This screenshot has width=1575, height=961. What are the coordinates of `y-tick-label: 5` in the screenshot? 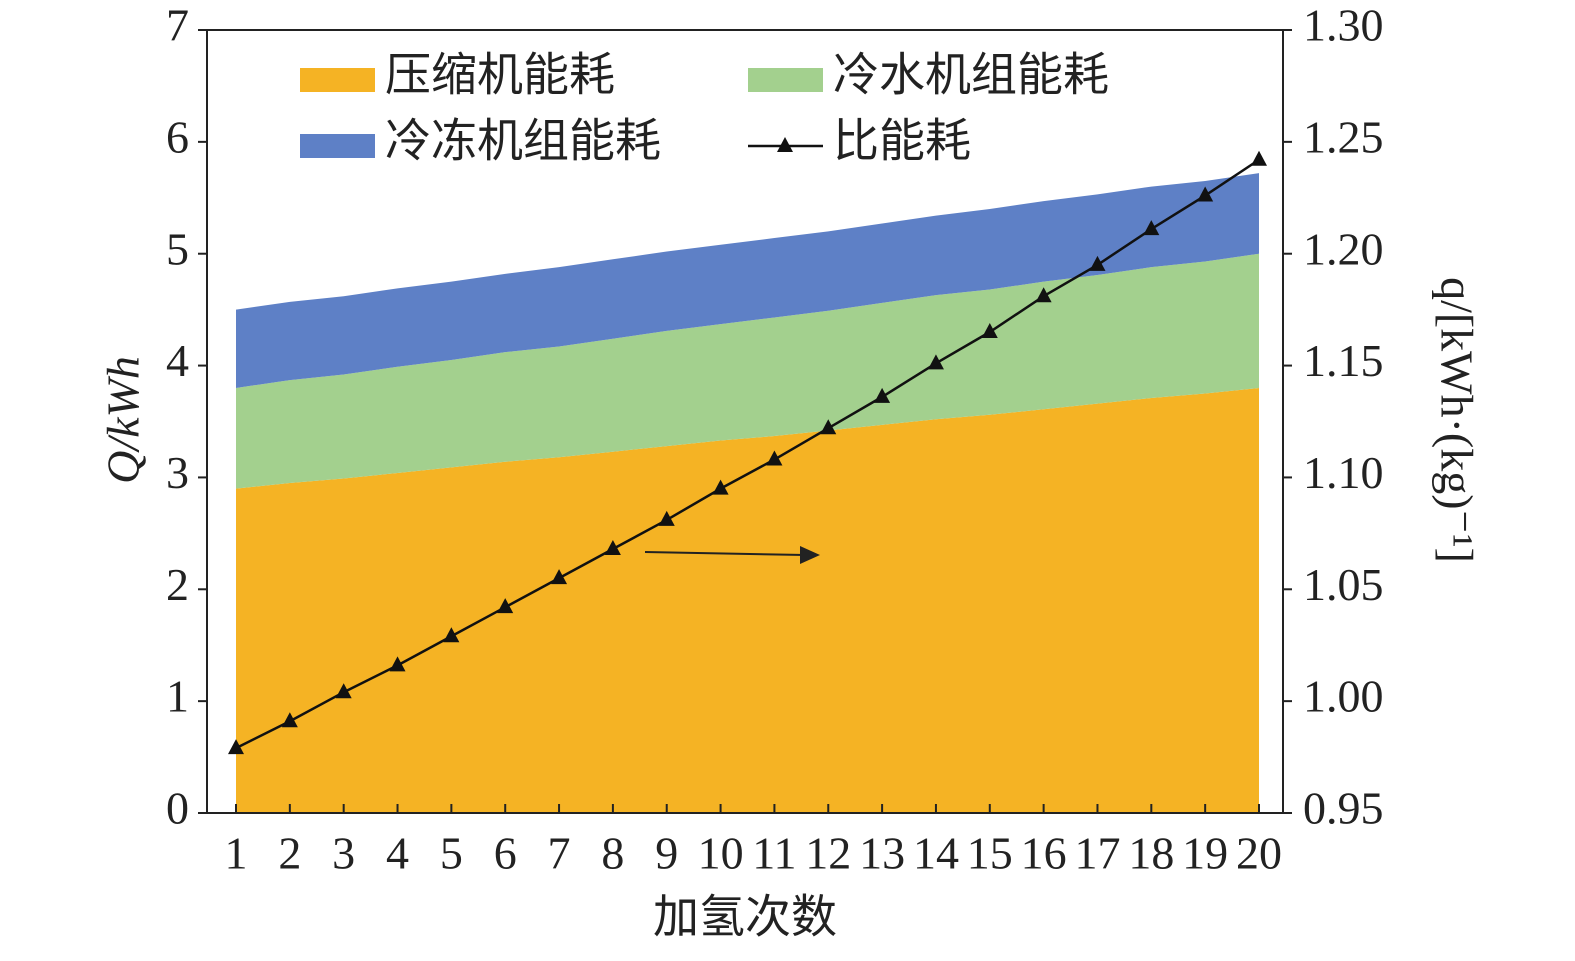 It's located at (177, 248).